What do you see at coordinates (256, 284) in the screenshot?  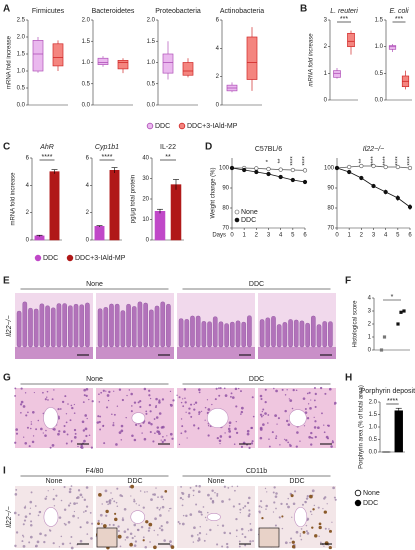 I see `group-label: DDC` at bounding box center [256, 284].